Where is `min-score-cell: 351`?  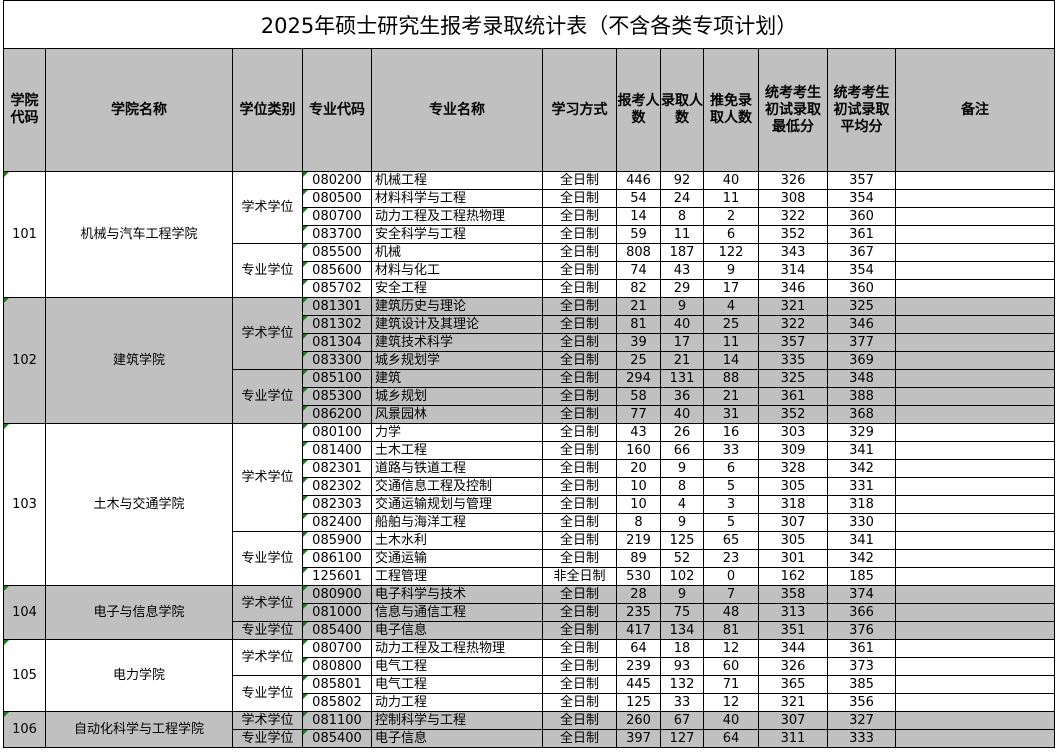
min-score-cell: 351 is located at coordinates (793, 630).